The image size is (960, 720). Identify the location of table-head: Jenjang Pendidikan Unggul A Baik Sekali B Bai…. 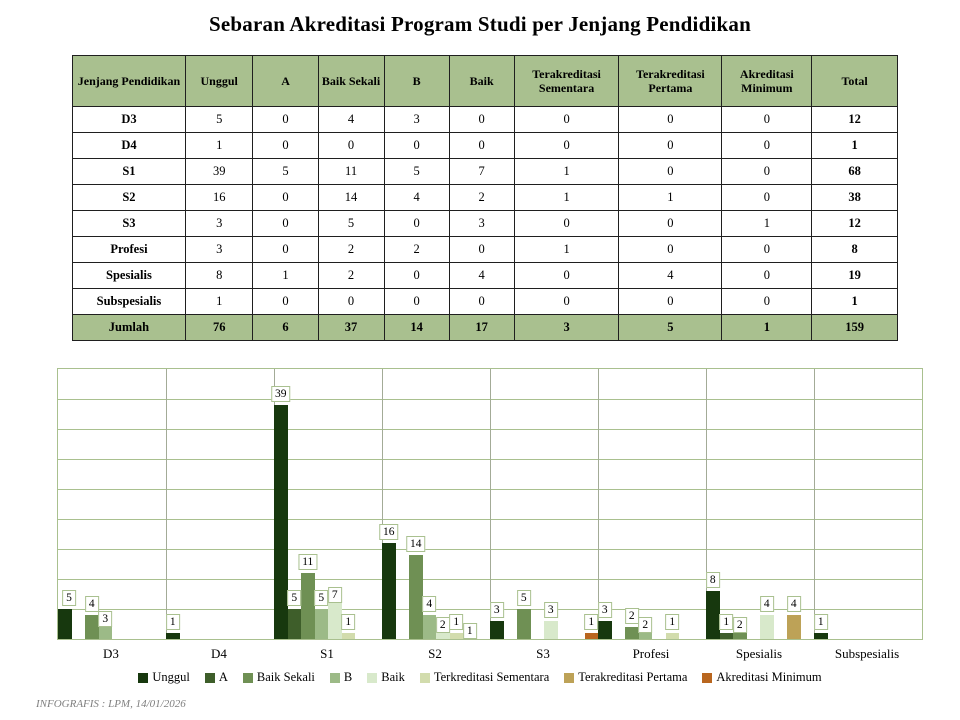
(485, 81).